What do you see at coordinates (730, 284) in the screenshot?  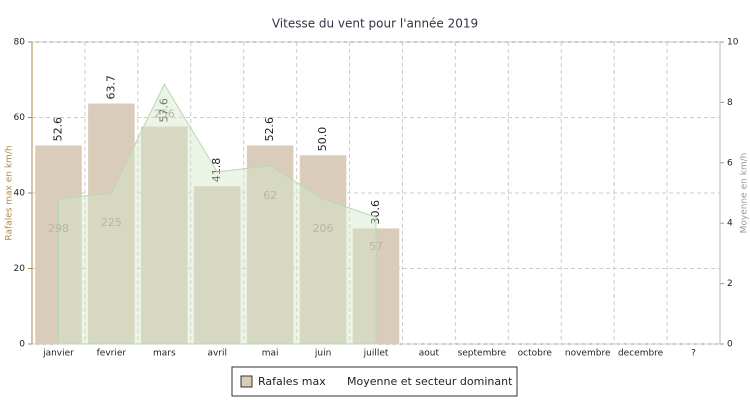 I see `y2-tick-label: 2` at bounding box center [730, 284].